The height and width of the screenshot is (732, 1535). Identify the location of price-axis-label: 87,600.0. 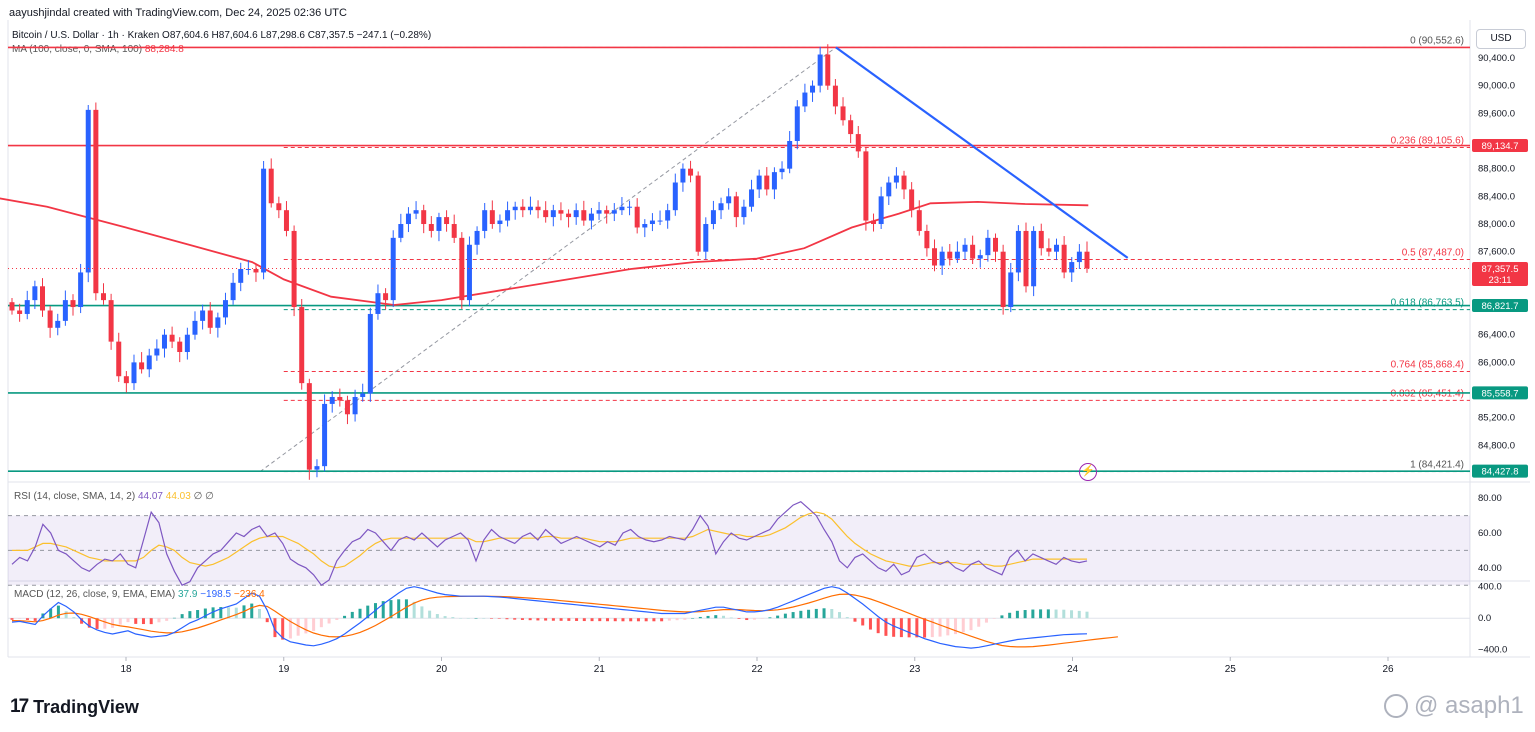
(1496, 252).